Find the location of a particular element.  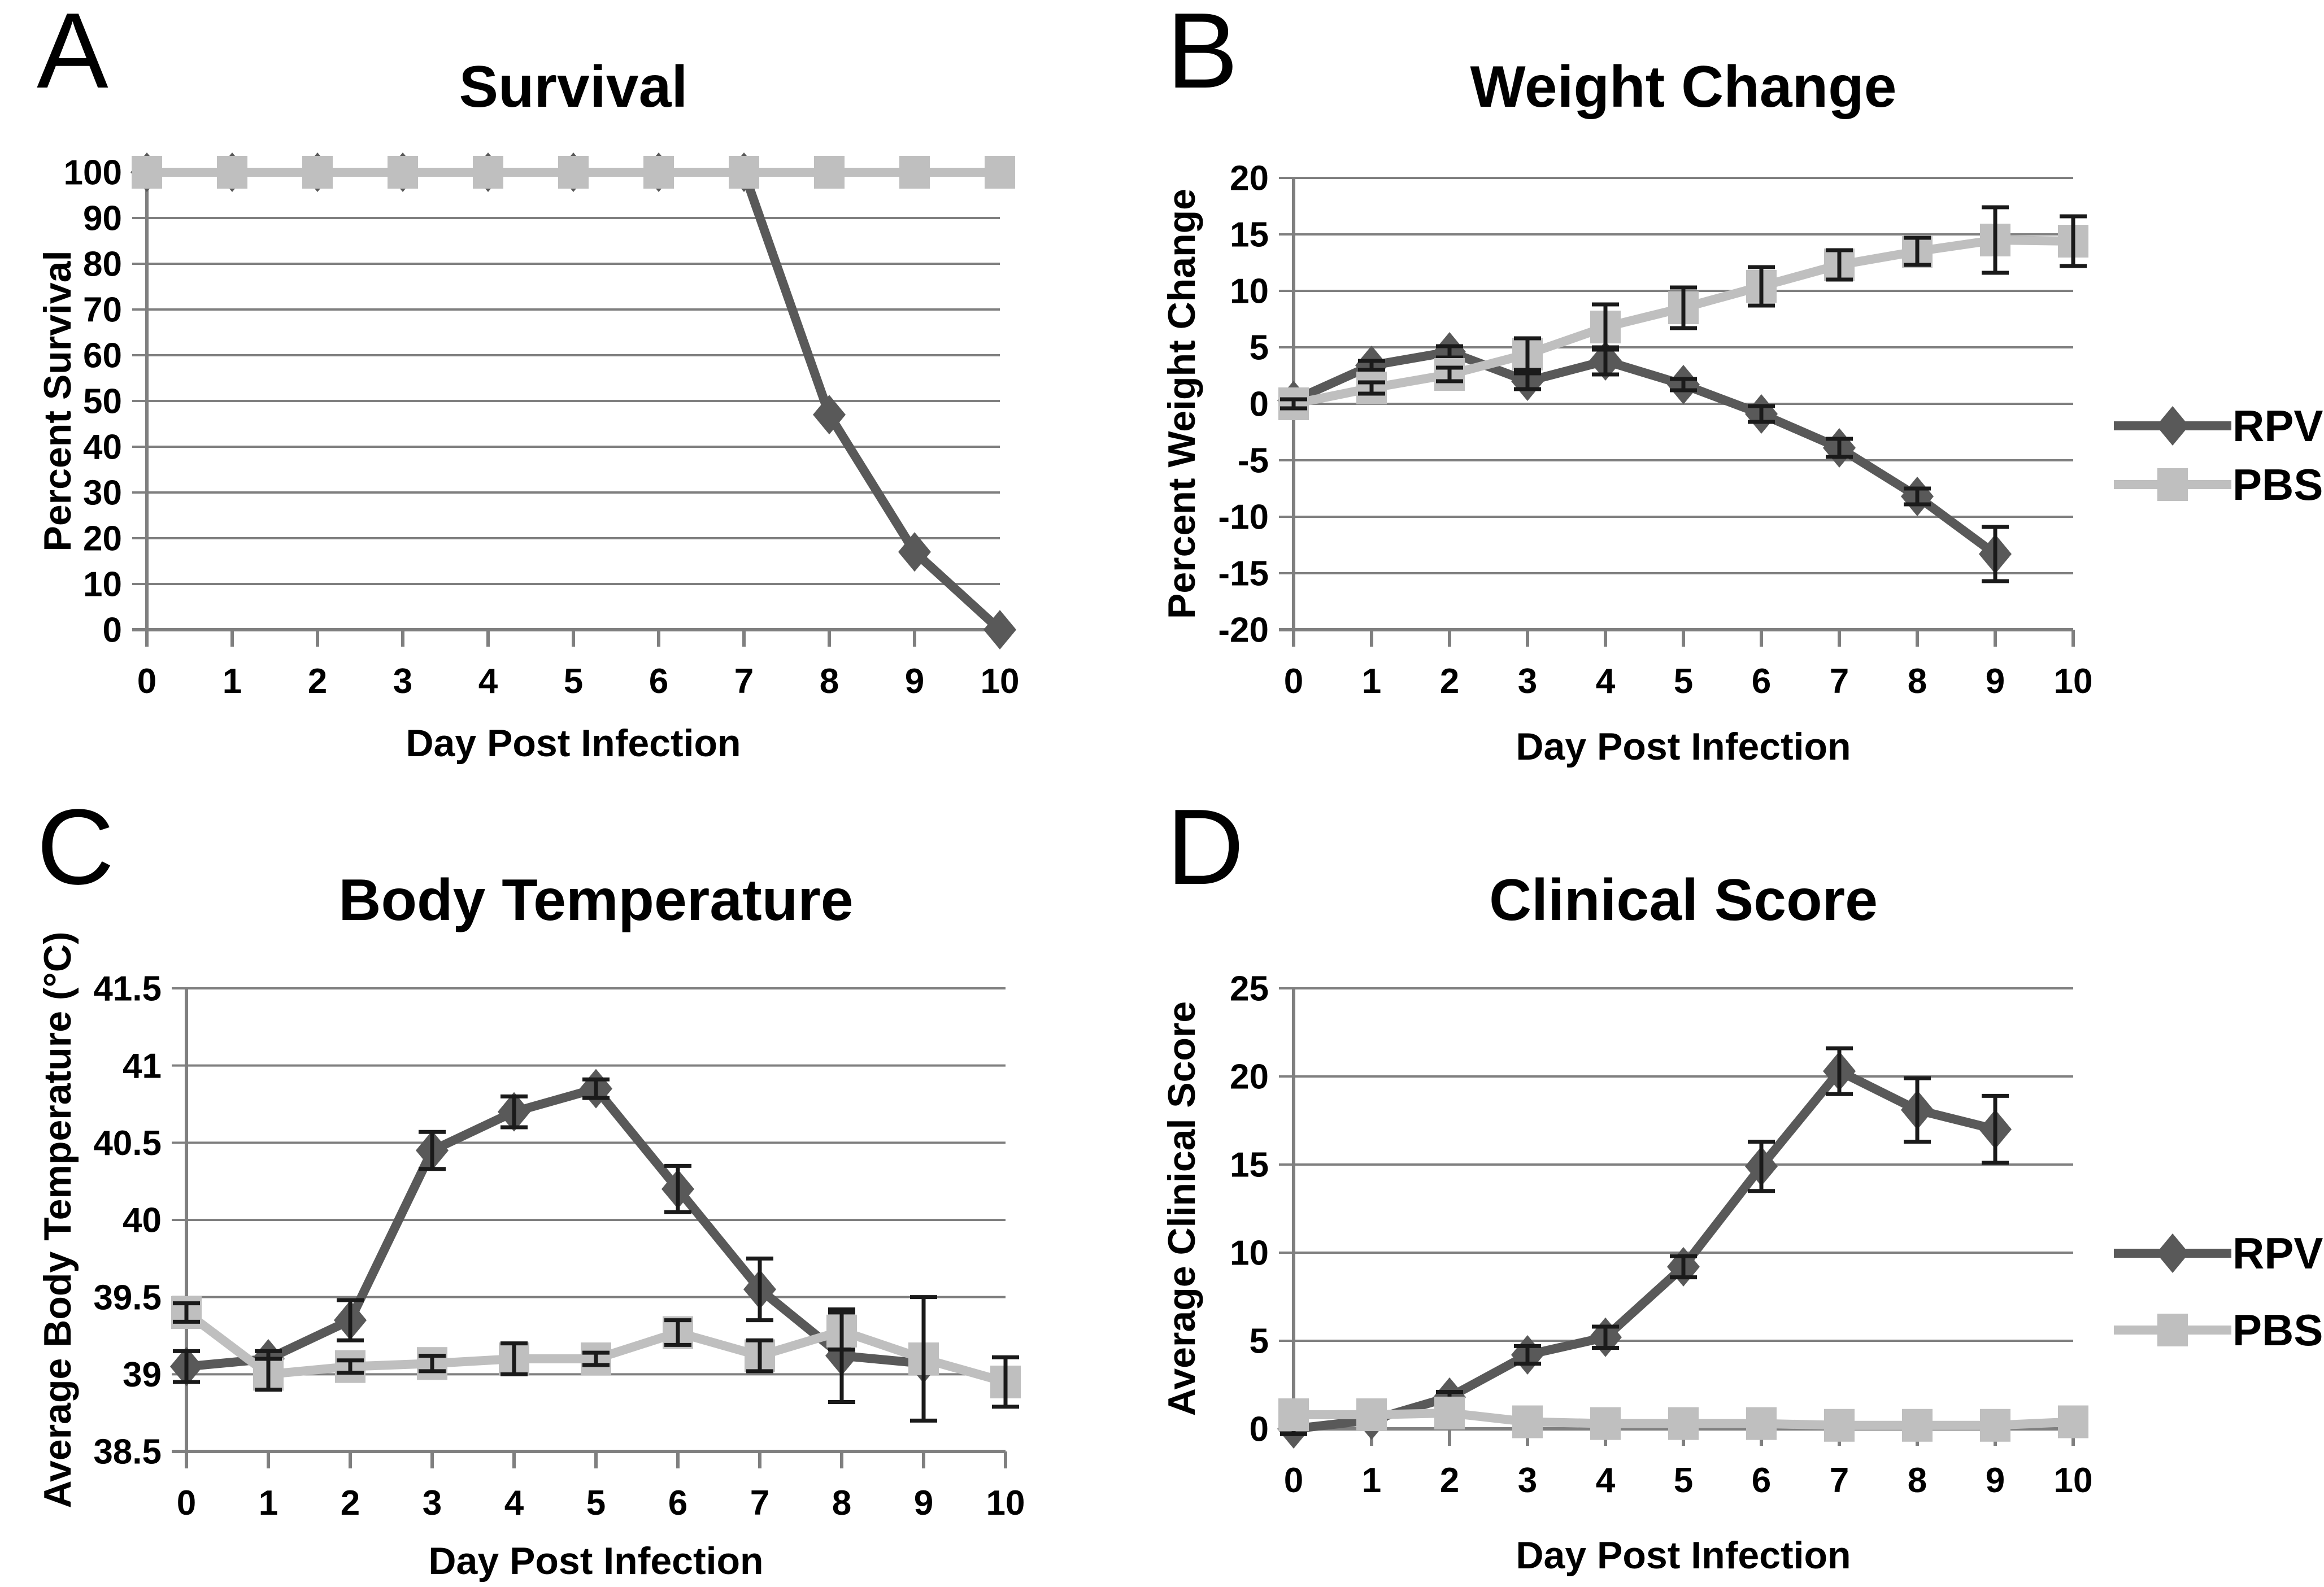

y-tick-label: 40 is located at coordinates (142, 1220).